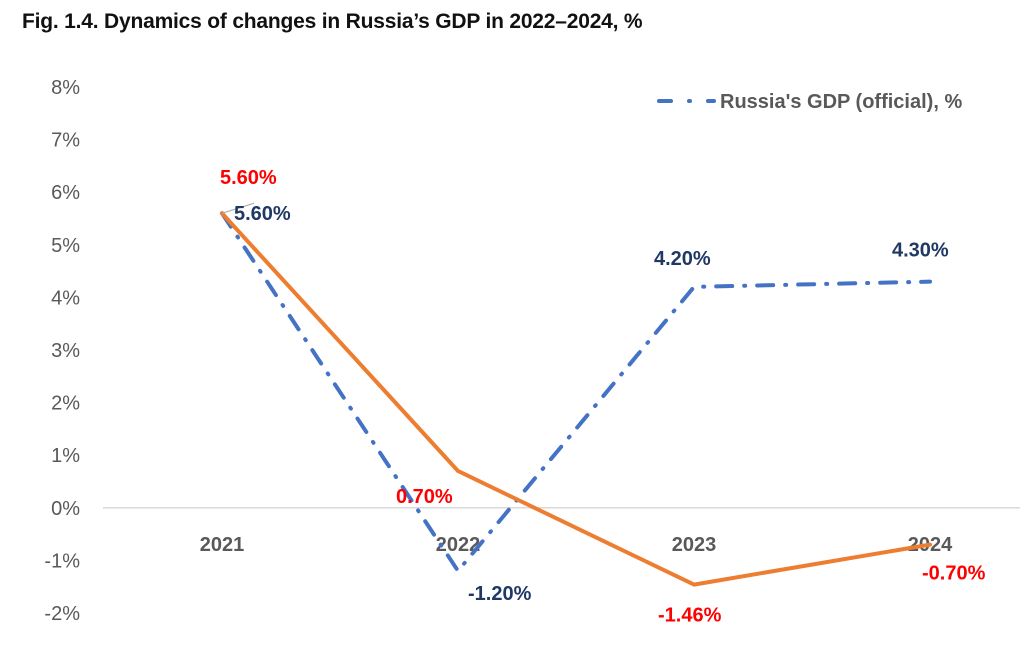 This screenshot has height=654, width=1027. Describe the element at coordinates (222, 545) in the screenshot. I see `x-tick-label: 2021` at that location.